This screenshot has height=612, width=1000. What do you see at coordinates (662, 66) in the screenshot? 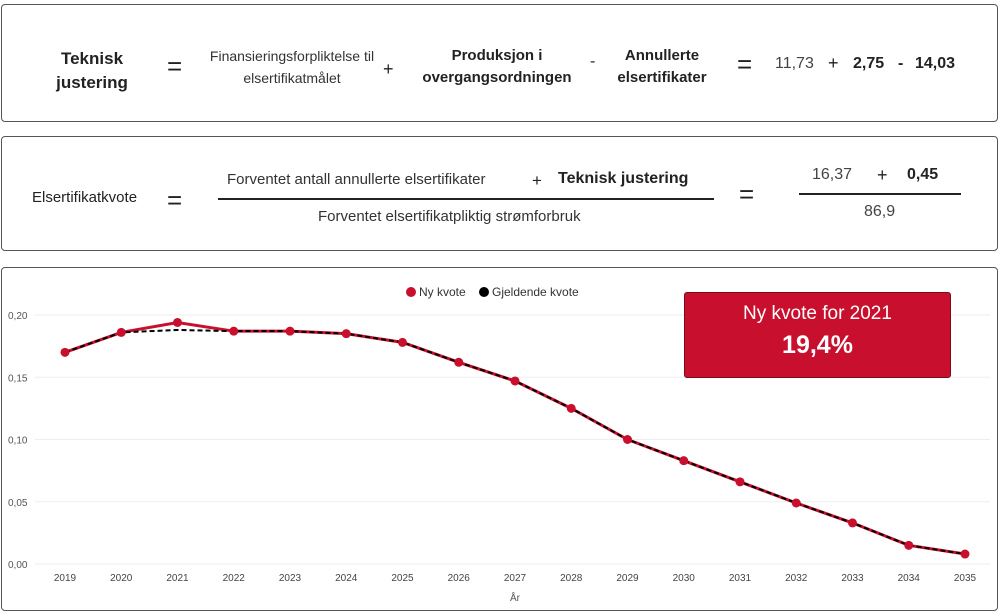
I see `term3: Annullerte elsertifikater` at bounding box center [662, 66].